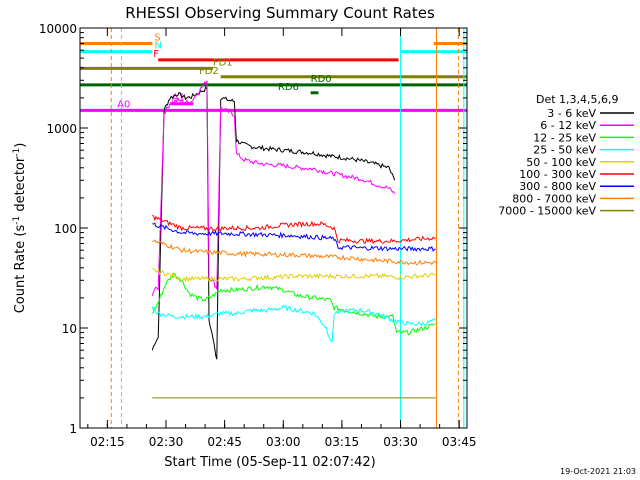  Describe the element at coordinates (20, 269) in the screenshot. I see `y-label-main: Count Rate (s` at that location.